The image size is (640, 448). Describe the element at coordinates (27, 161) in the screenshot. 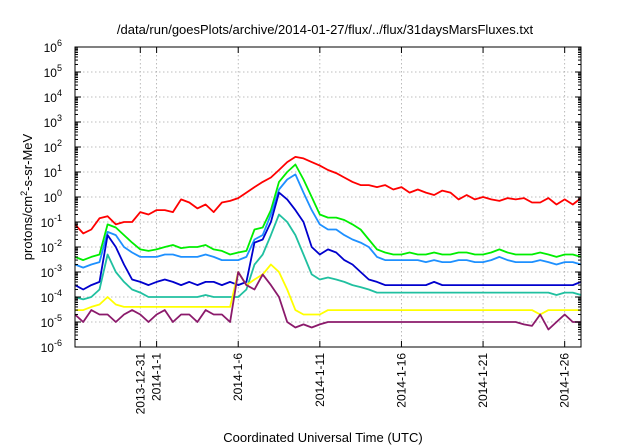

I see `y-axis-label-tail: -s-sr-MeV` at that location.